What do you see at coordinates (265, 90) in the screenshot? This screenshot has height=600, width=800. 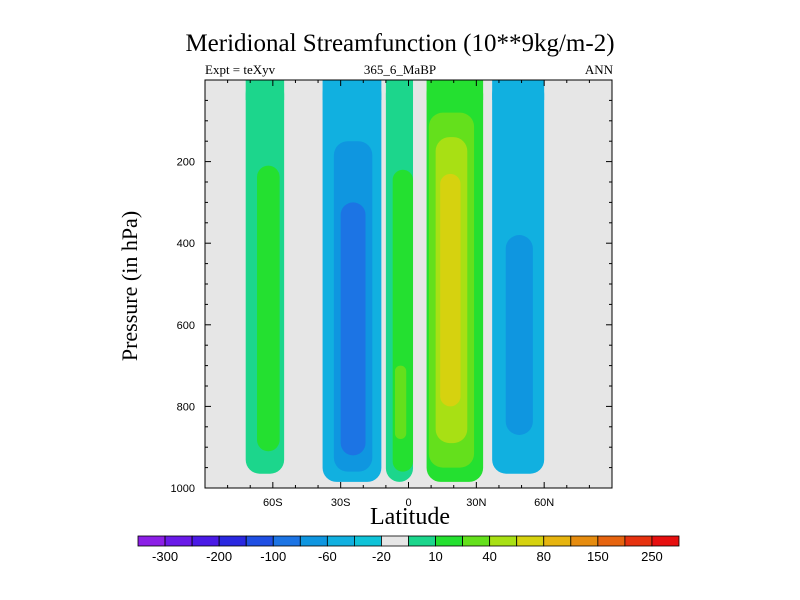 I see `contour-region-1-top` at bounding box center [265, 90].